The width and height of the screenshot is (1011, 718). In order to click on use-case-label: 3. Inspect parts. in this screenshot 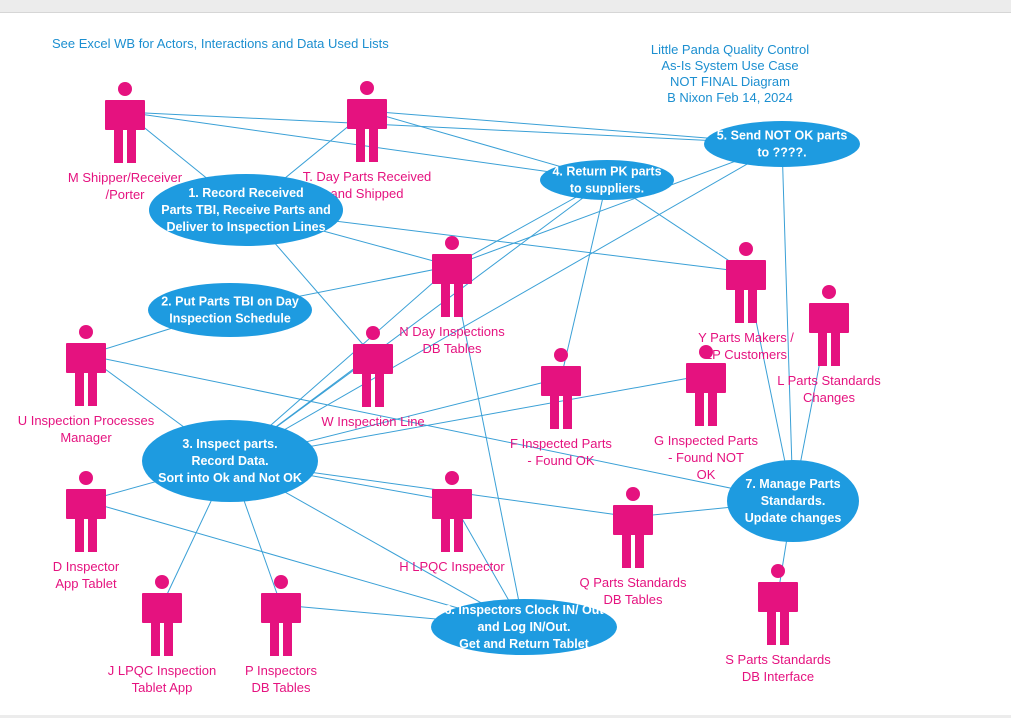, I will do `click(229, 444)`.